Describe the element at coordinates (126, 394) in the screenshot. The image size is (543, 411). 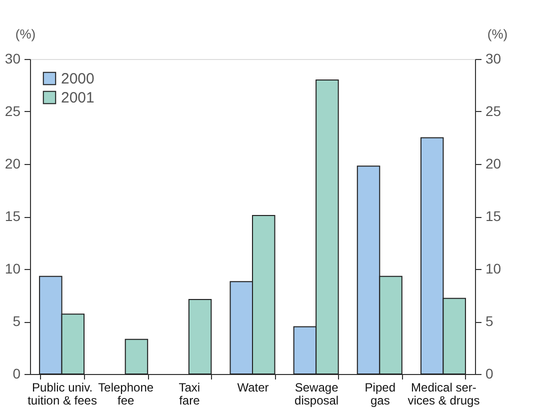
I see `x-tick-label: Telephone fee` at that location.